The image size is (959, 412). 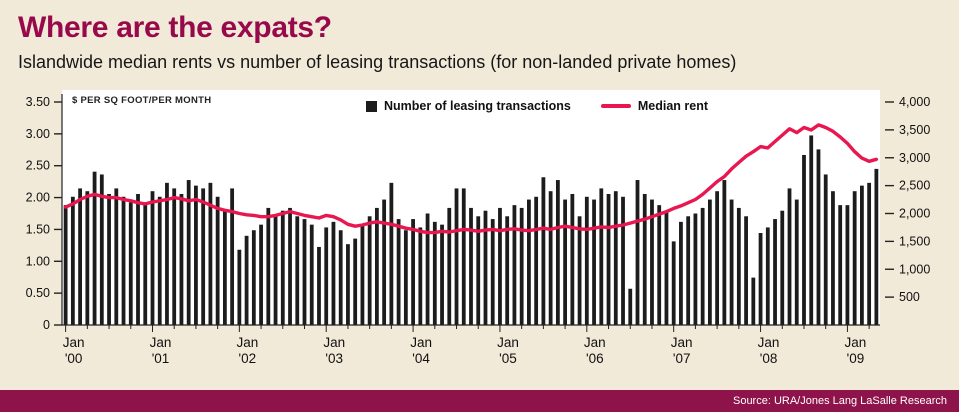 What do you see at coordinates (508, 358) in the screenshot?
I see `svg-text: '05` at bounding box center [508, 358].